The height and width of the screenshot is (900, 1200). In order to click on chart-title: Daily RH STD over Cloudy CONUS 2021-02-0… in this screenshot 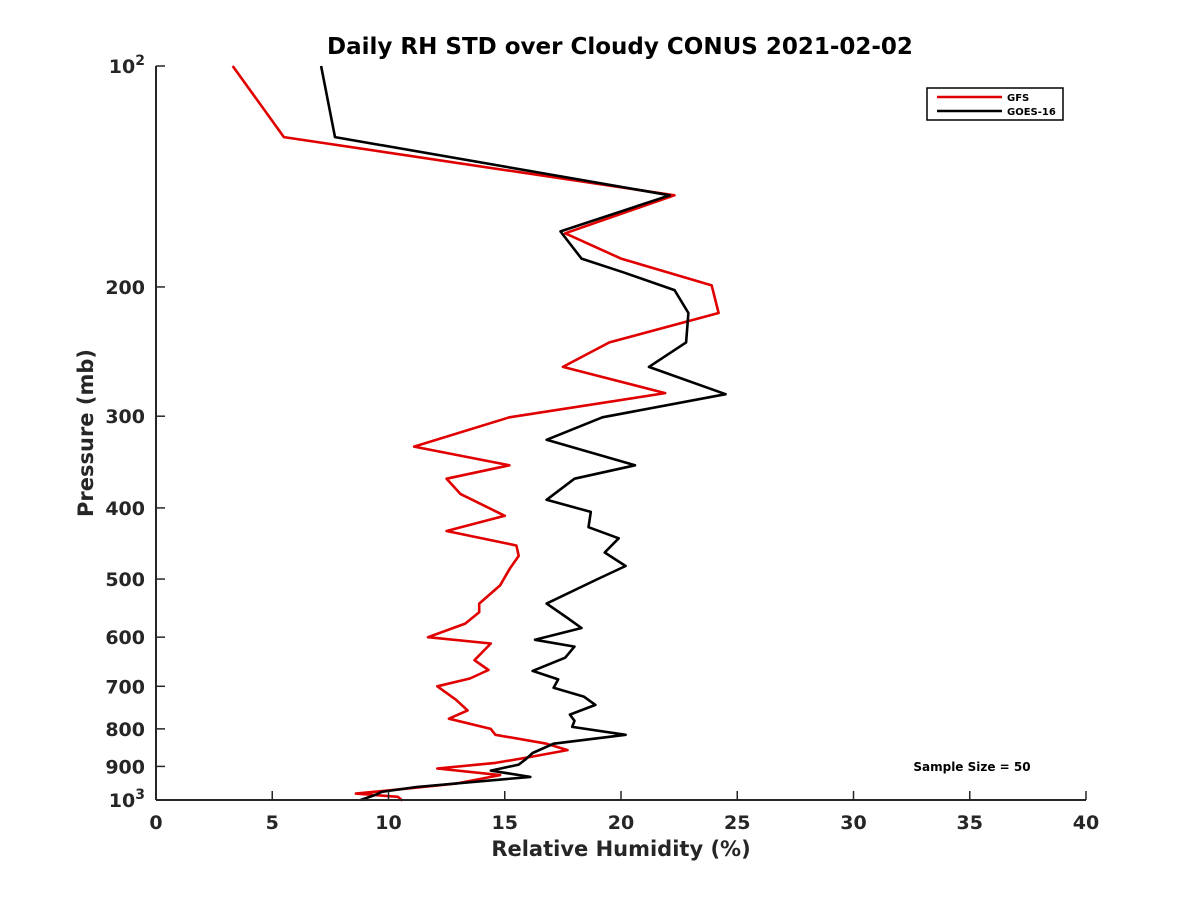, I will do `click(620, 47)`.